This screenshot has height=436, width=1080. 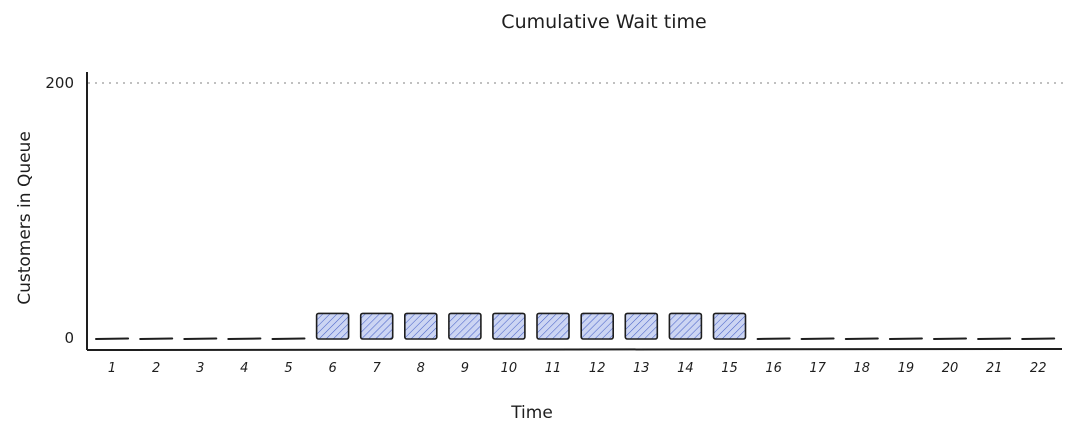 I want to click on x-tick-label-20: 20, so click(x=950, y=368).